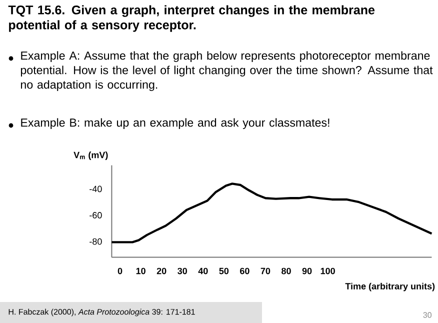  I want to click on text: H. Fabczak (2000), Acta Protozoologica 39: 171-181, so click(101, 312).